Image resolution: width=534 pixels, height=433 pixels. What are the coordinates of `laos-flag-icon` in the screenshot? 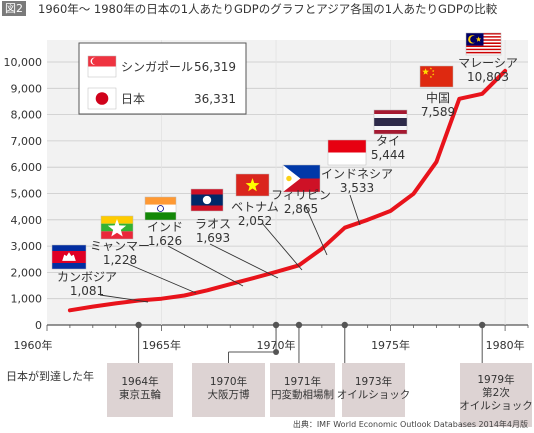 It's located at (207, 200).